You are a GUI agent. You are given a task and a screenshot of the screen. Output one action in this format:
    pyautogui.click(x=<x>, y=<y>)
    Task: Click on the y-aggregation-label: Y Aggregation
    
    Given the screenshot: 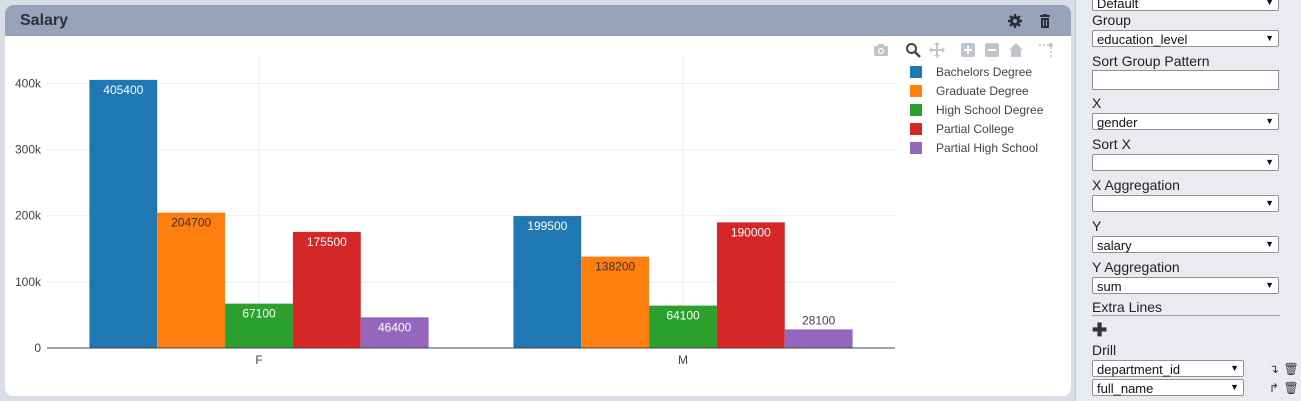 What is the action you would take?
    pyautogui.click(x=1136, y=267)
    